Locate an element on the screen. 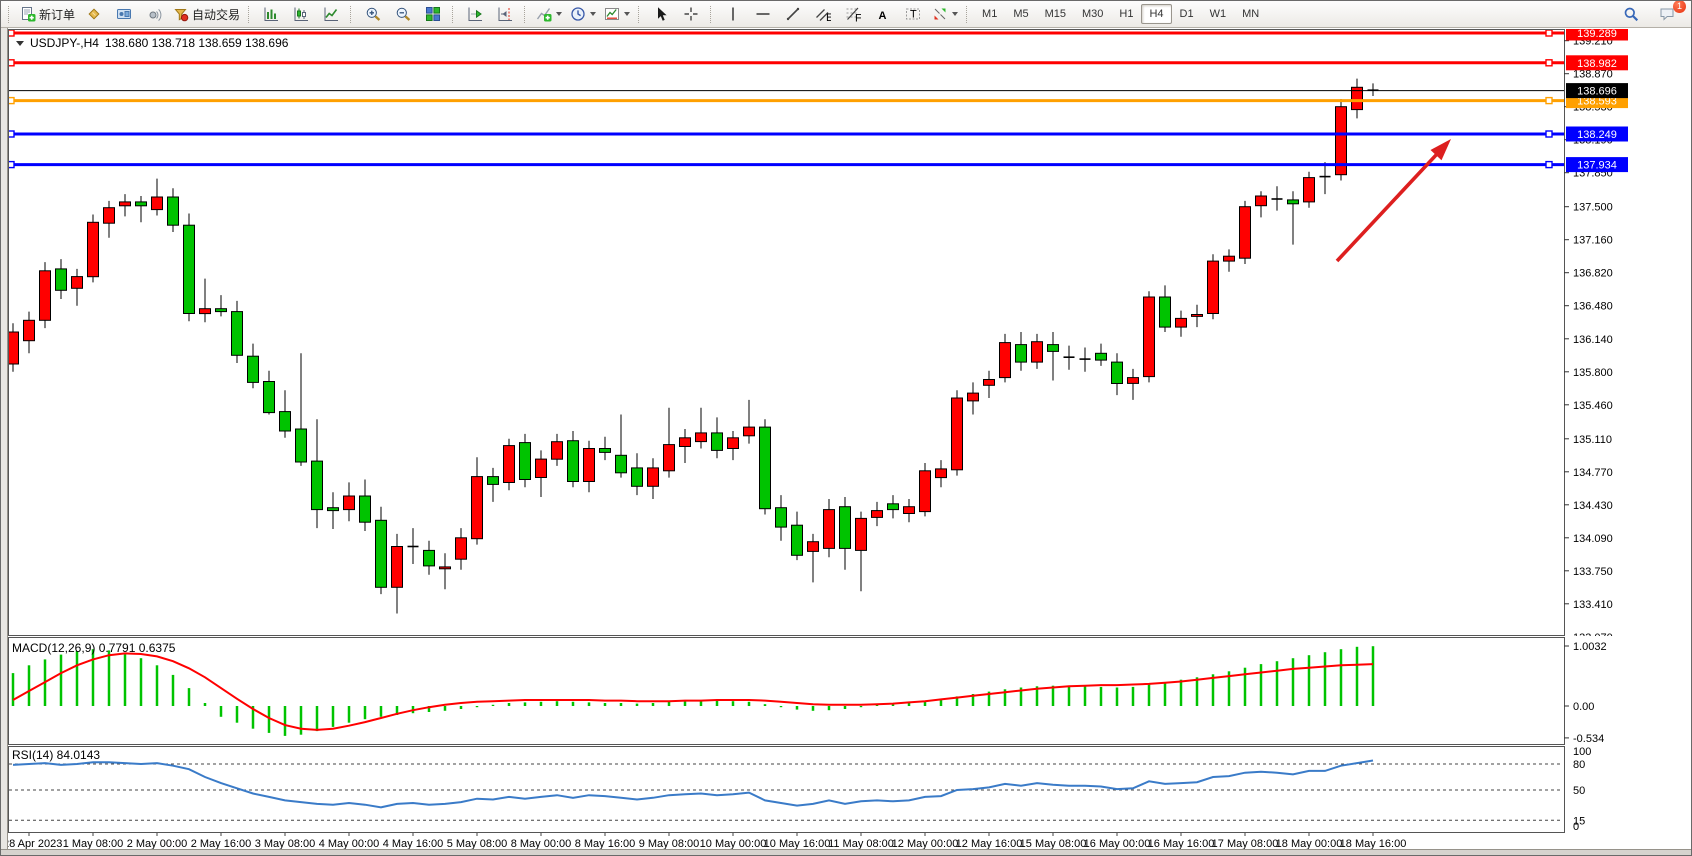 Image resolution: width=1692 pixels, height=856 pixels. window-left-edge is located at coordinates (4, 439).